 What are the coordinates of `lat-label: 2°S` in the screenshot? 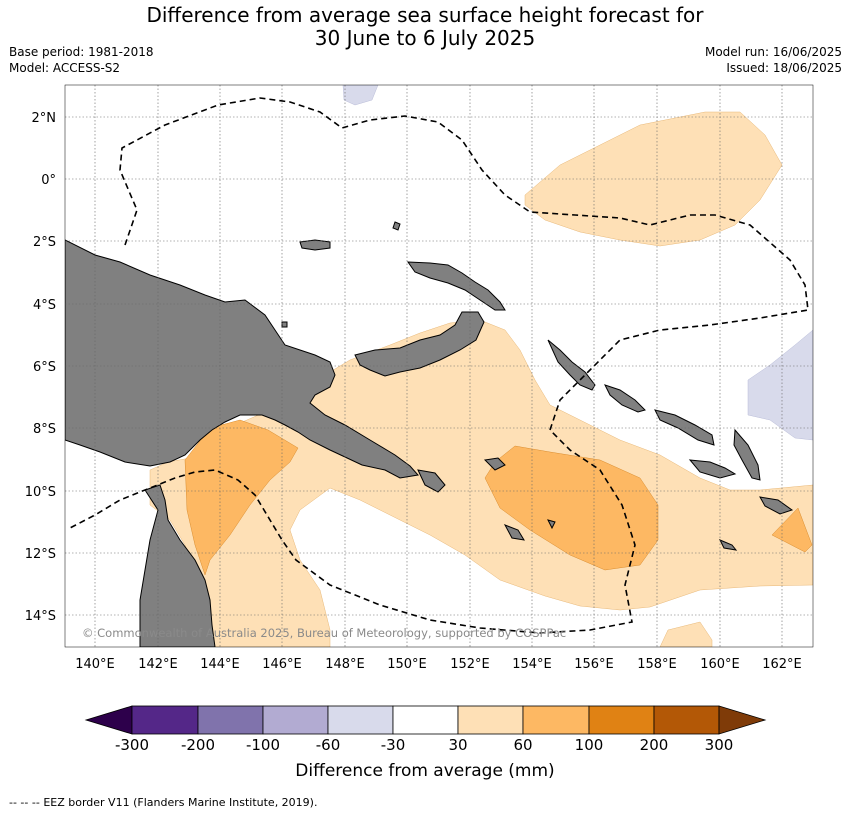 It's located at (44, 242).